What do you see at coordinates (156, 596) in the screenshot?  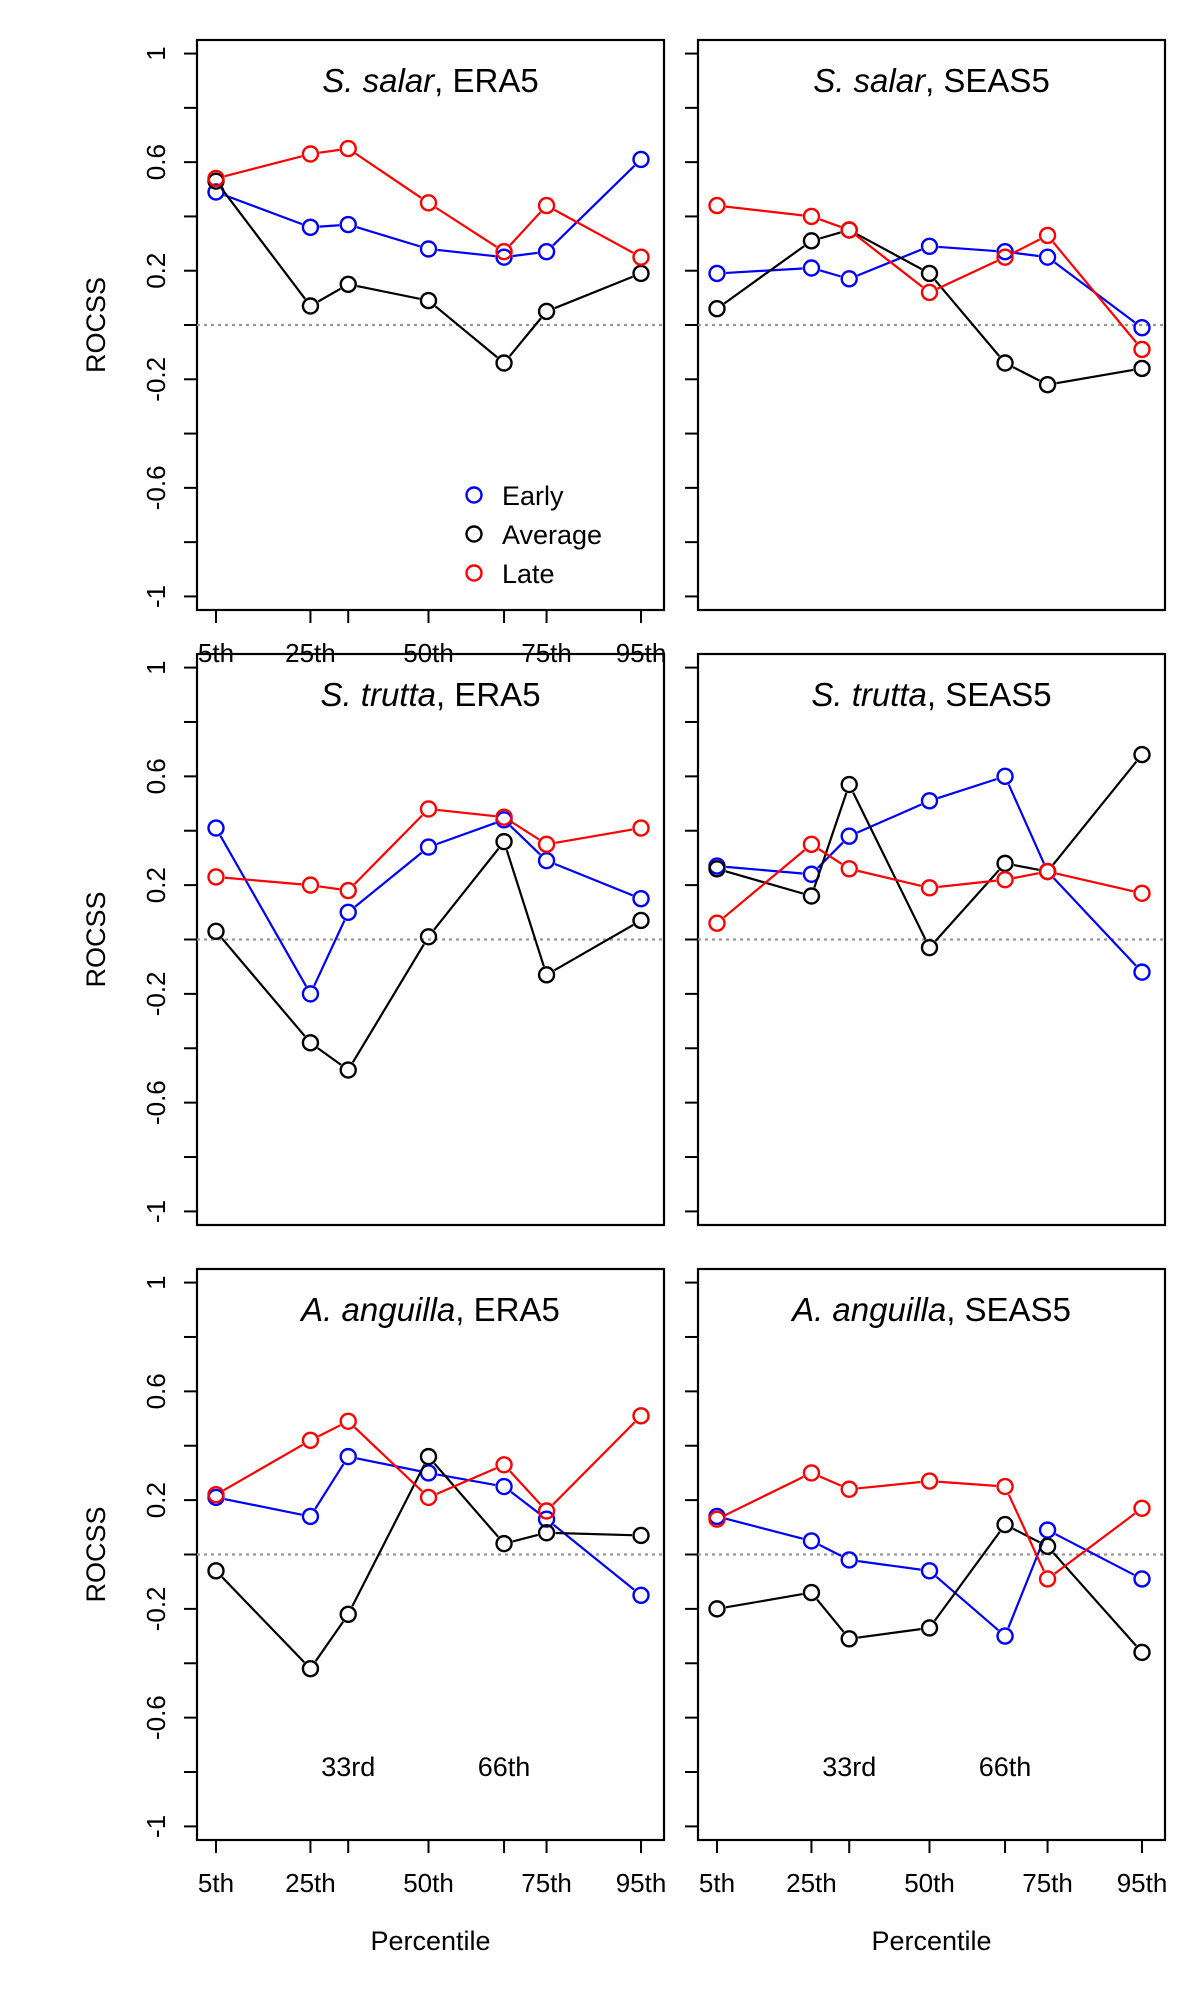 I see `y-tick-label: -1` at bounding box center [156, 596].